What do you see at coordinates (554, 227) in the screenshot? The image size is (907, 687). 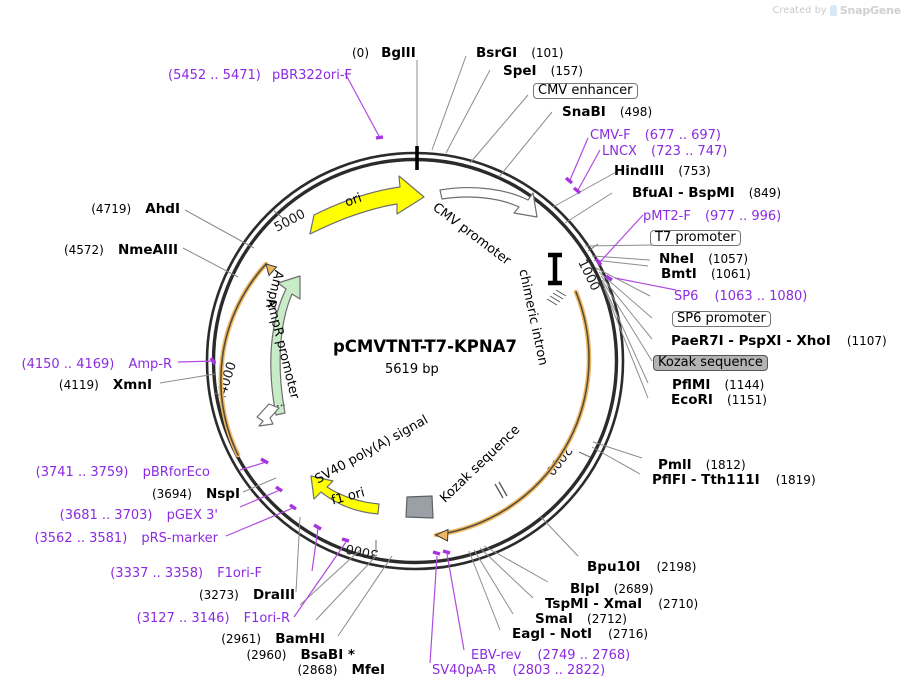 I see `leader-lines-top-right` at bounding box center [554, 227].